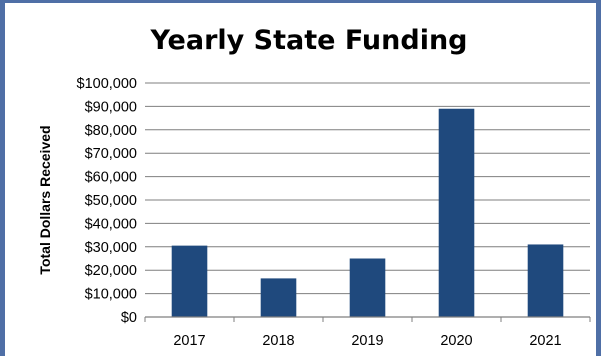 This screenshot has height=356, width=601. What do you see at coordinates (278, 297) in the screenshot?
I see `bar-2018` at bounding box center [278, 297].